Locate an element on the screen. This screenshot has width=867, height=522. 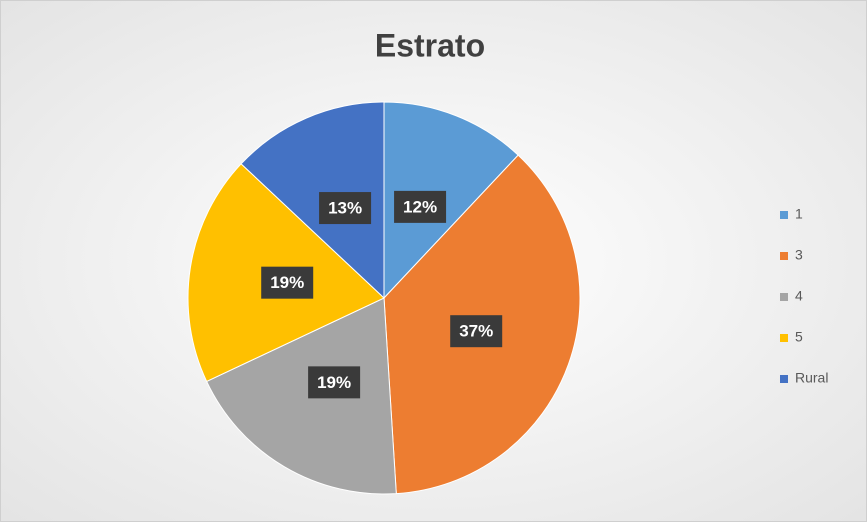
legend-label: 5 is located at coordinates (799, 337).